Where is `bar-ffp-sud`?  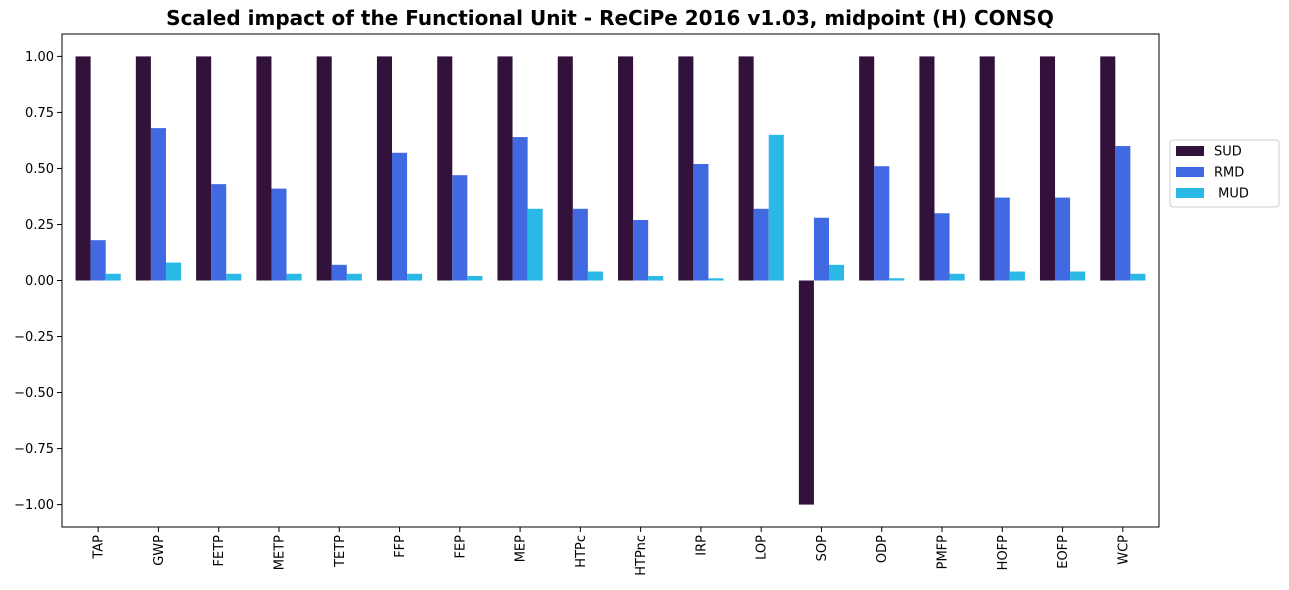 bar-ffp-sud is located at coordinates (384, 168).